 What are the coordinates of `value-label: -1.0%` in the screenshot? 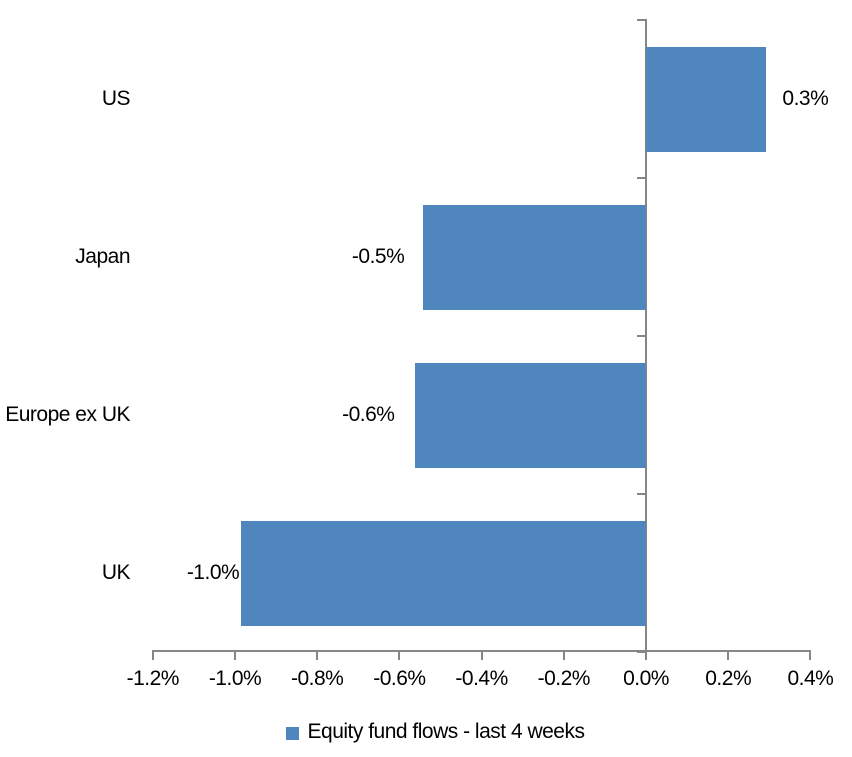 It's located at (213, 572).